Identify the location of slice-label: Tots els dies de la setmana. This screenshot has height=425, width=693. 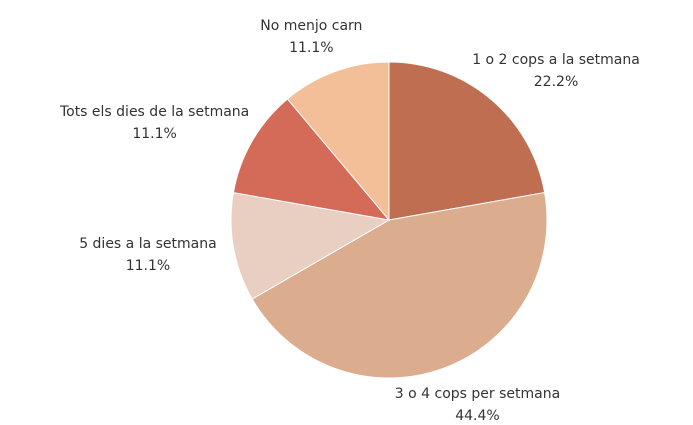
(154, 112).